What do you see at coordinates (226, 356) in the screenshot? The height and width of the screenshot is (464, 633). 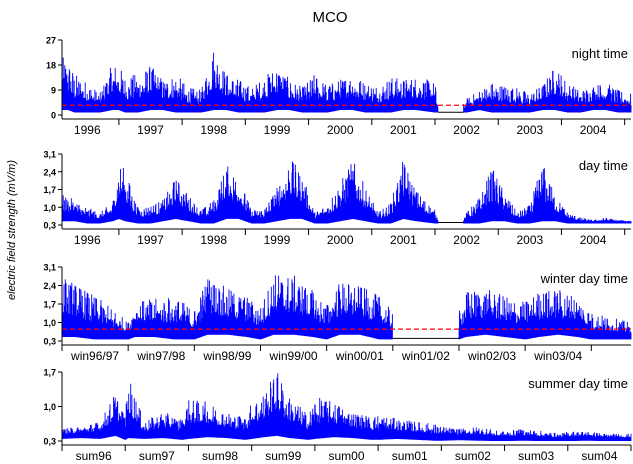 I see `x-tick-label: win98/99` at bounding box center [226, 356].